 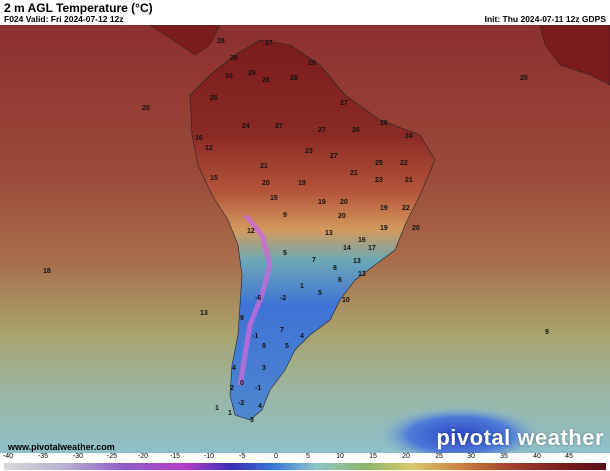 I want to click on colorbar-tick: 10, so click(x=340, y=456).